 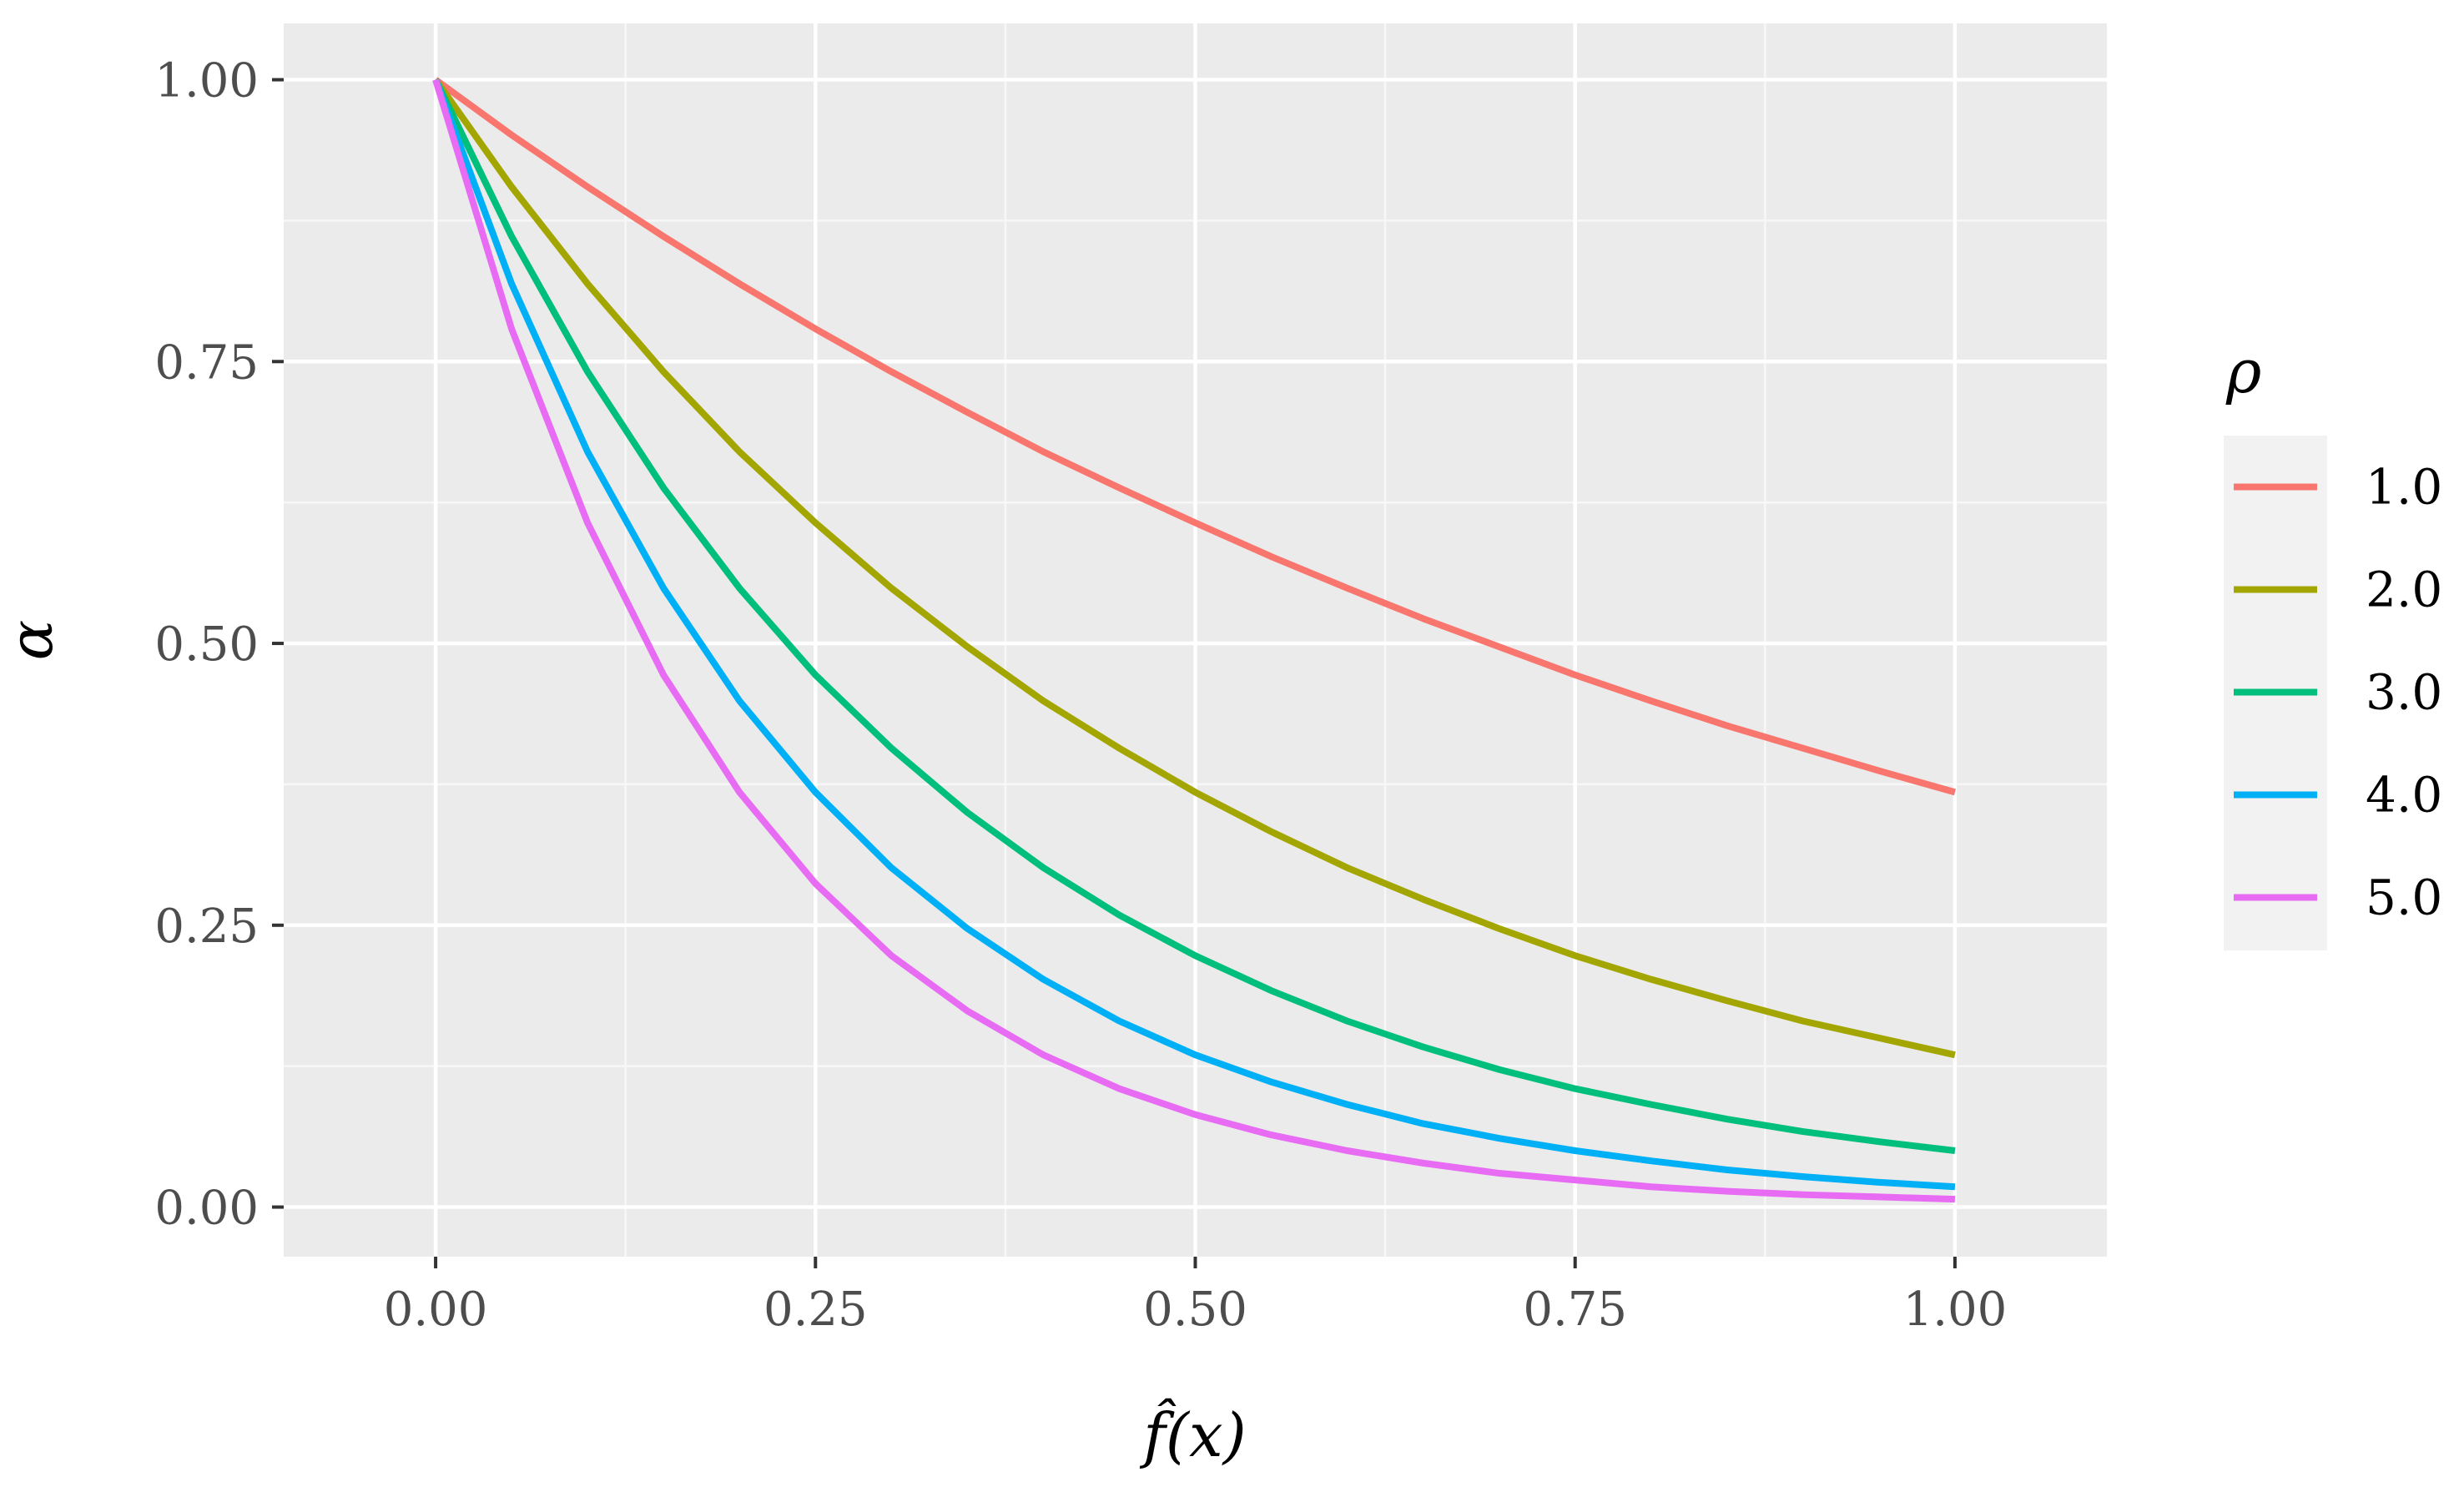 I want to click on legend: ρ 1.0 2.0 3.0 4.0 5.0, so click(x=2333, y=643).